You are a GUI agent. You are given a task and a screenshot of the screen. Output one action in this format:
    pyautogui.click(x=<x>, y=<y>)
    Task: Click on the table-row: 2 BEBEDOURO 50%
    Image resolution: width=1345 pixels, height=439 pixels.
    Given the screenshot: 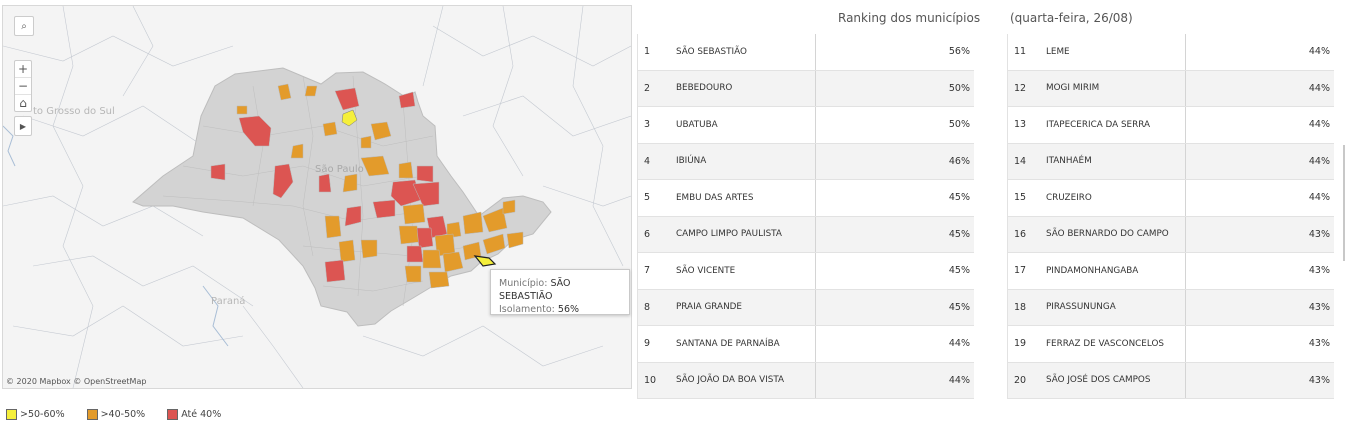 What is the action you would take?
    pyautogui.click(x=806, y=88)
    